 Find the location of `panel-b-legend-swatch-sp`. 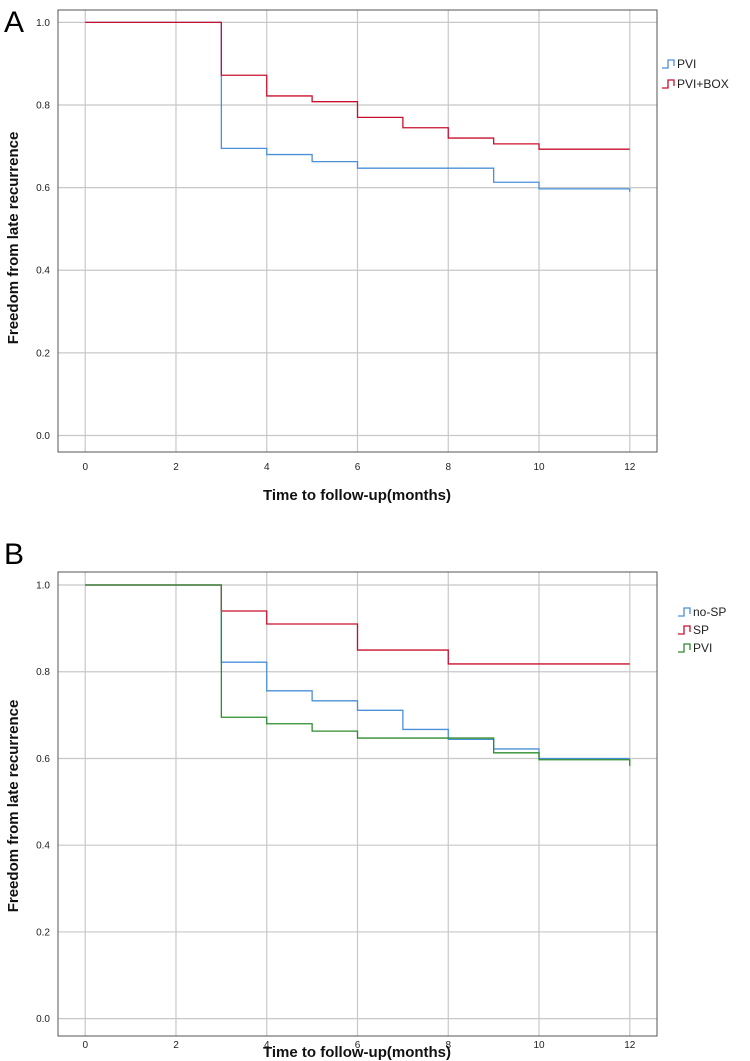

panel-b-legend-swatch-sp is located at coordinates (684, 630).